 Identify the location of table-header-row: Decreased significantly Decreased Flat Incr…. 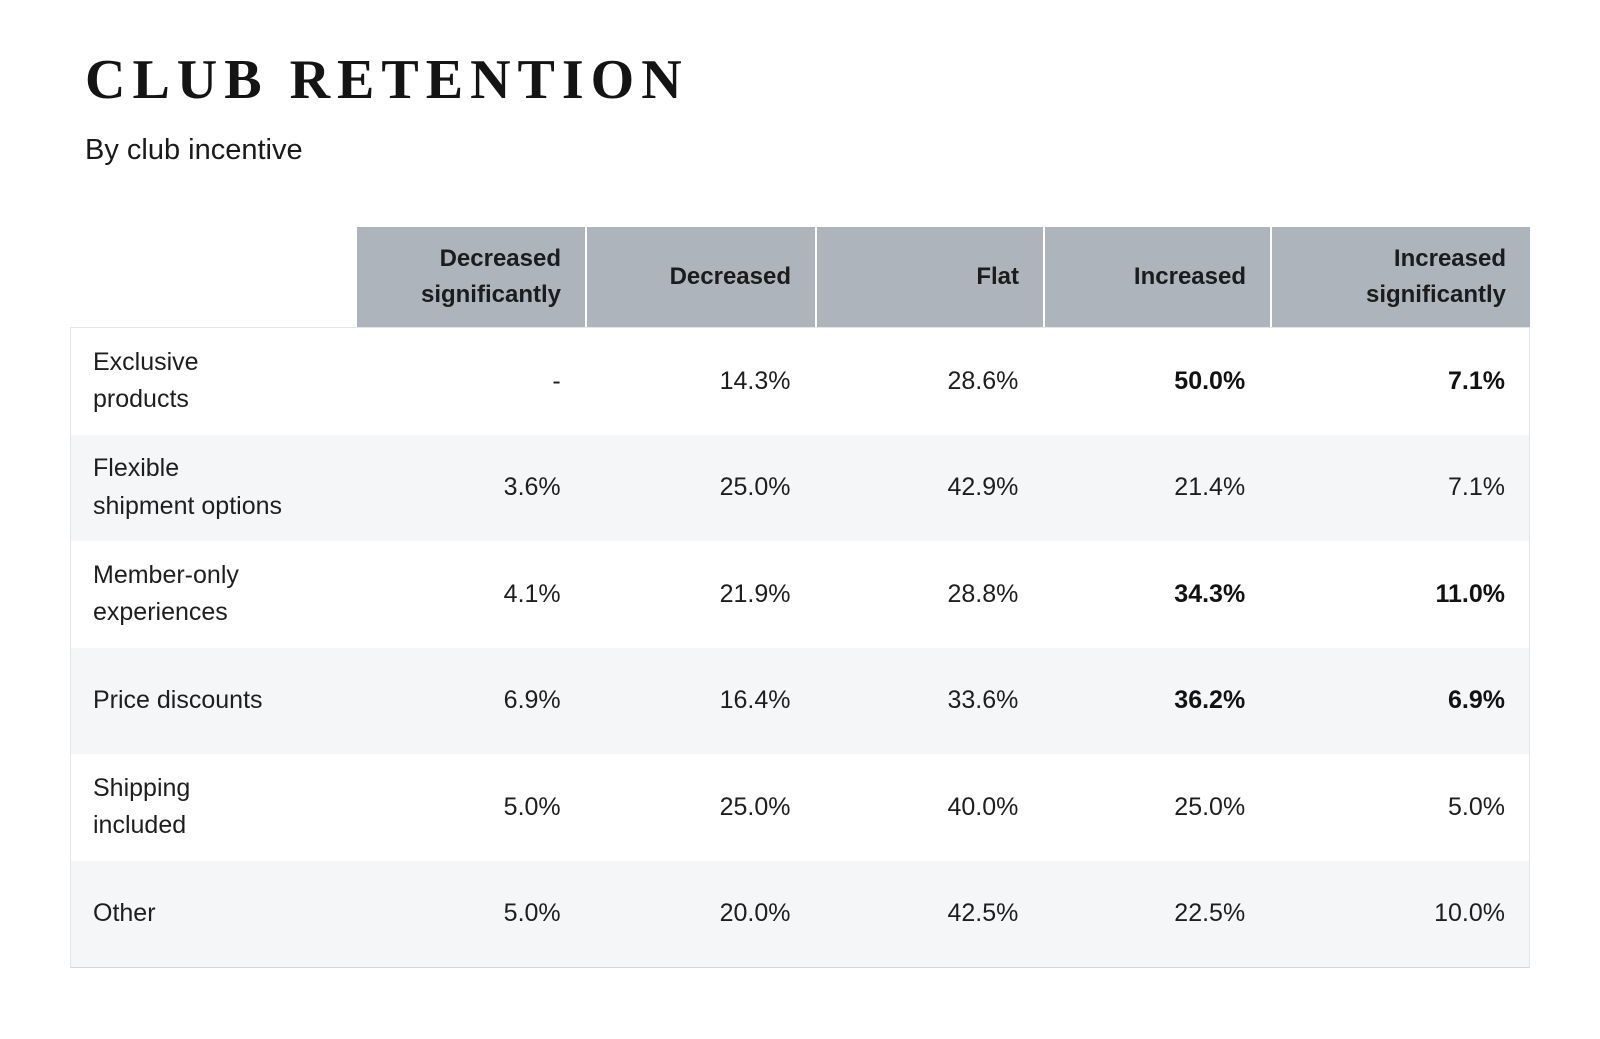
(943, 277).